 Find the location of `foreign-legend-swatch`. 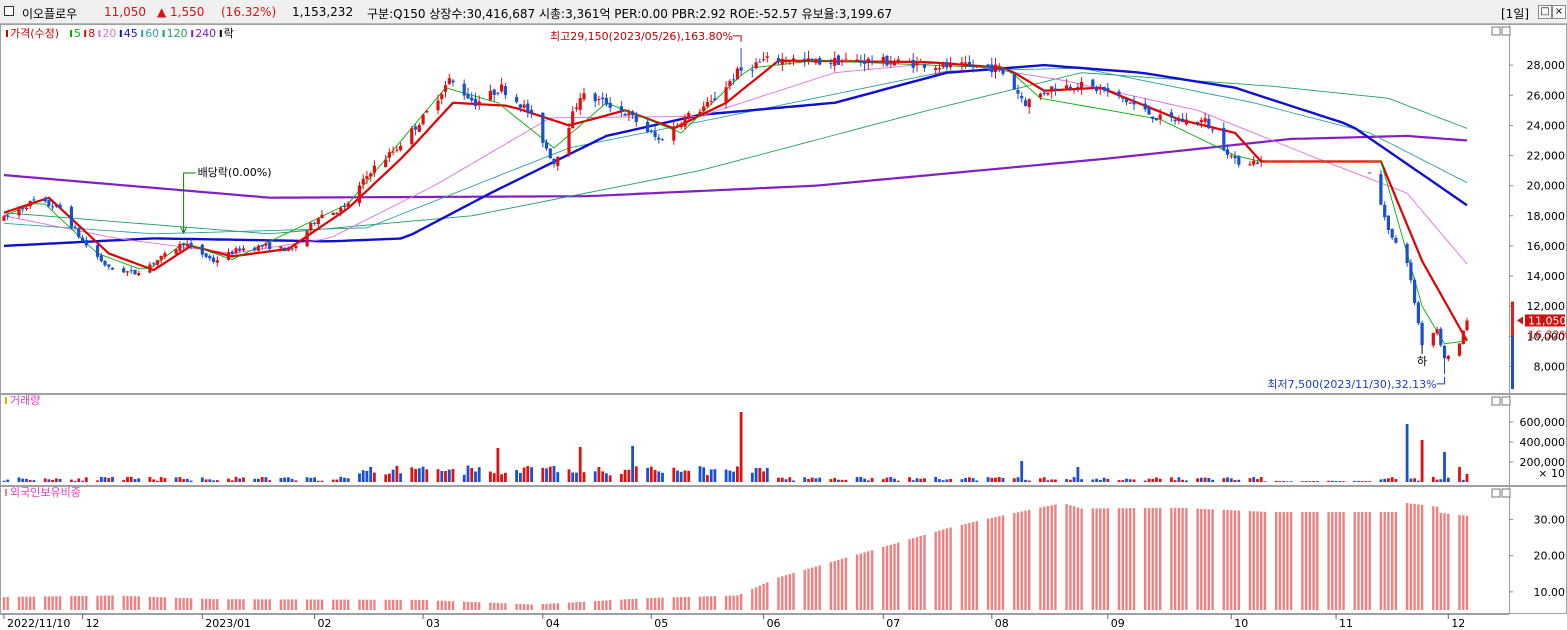

foreign-legend-swatch is located at coordinates (6, 492).